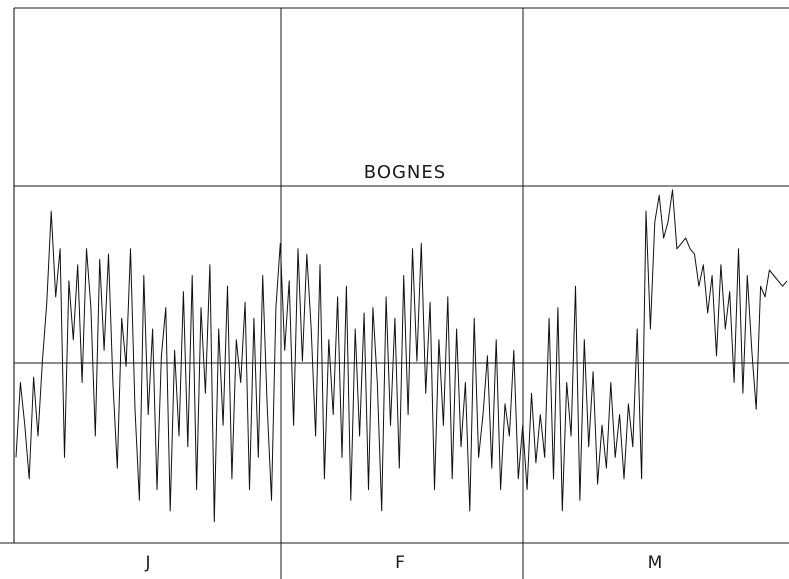  What do you see at coordinates (147, 563) in the screenshot?
I see `month-label-j: J` at bounding box center [147, 563].